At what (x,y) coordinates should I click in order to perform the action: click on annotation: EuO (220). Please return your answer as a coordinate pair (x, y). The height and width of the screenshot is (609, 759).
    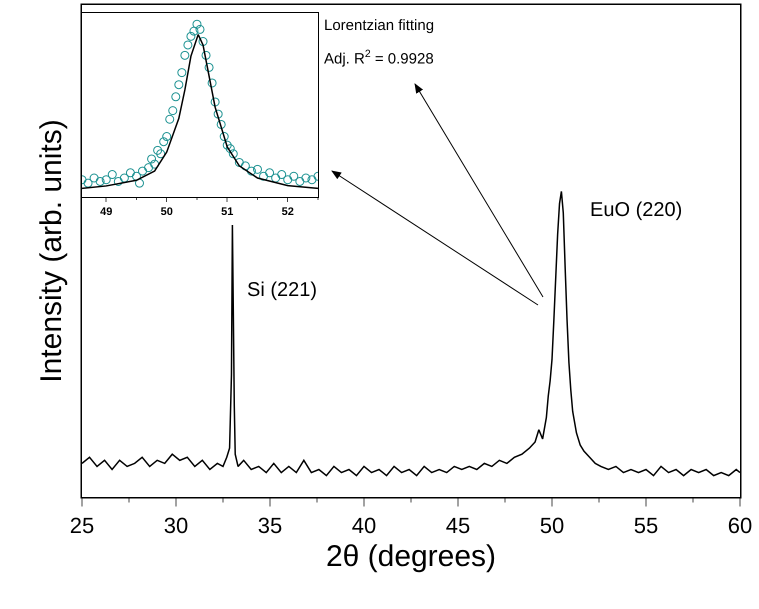
    Looking at the image, I should click on (636, 210).